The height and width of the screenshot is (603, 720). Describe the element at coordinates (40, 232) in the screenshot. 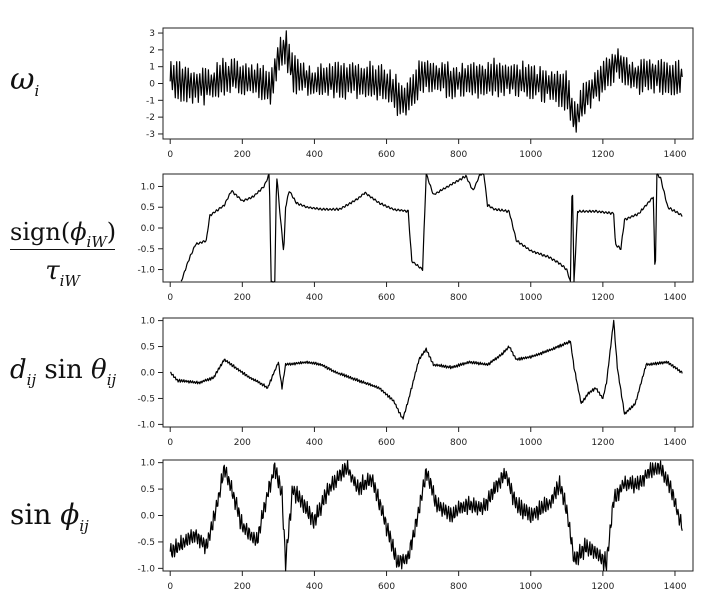

I see `sign-function: sign(` at that location.